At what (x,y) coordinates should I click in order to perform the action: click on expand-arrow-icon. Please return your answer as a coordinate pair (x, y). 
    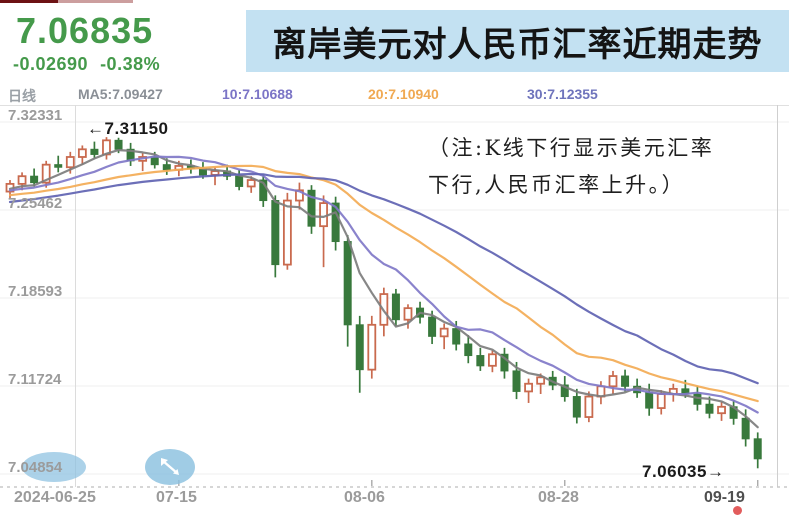
    Looking at the image, I should click on (170, 466).